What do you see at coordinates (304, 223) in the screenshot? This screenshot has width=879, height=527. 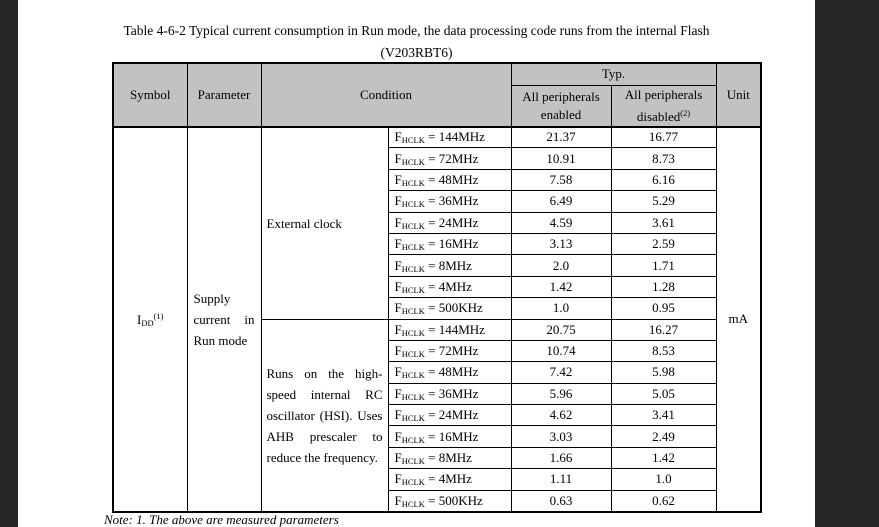 I see `condition-text: External clock` at bounding box center [304, 223].